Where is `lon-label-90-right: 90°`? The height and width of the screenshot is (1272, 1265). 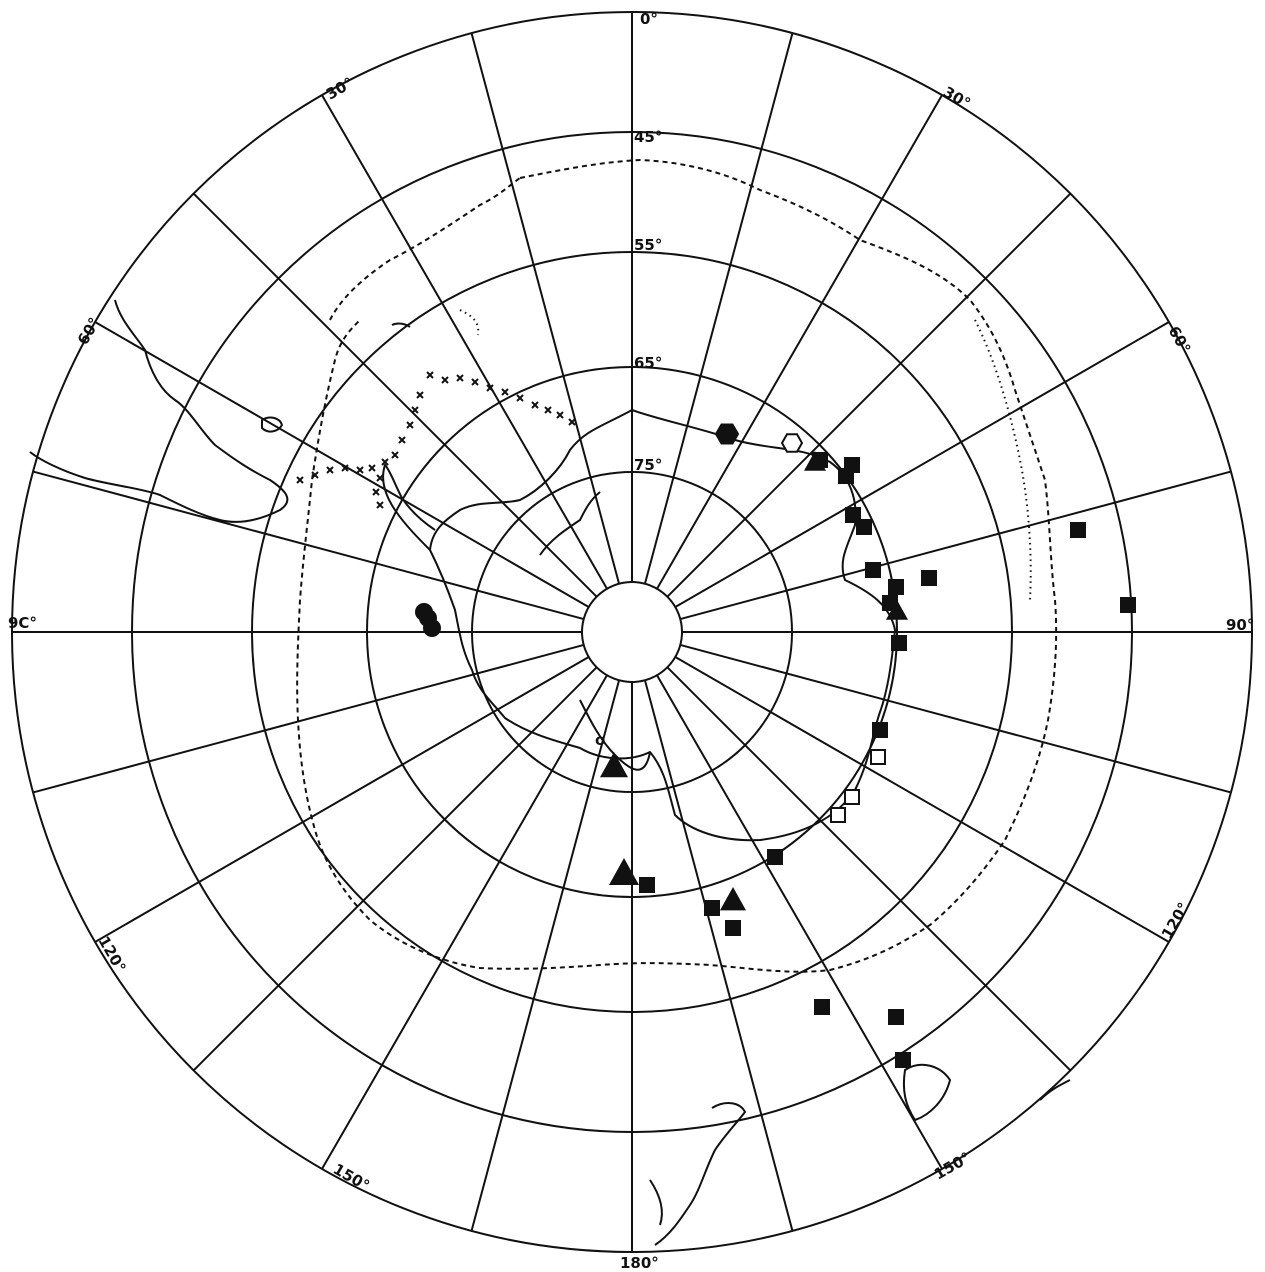 lon-label-90-right: 90° is located at coordinates (1240, 625).